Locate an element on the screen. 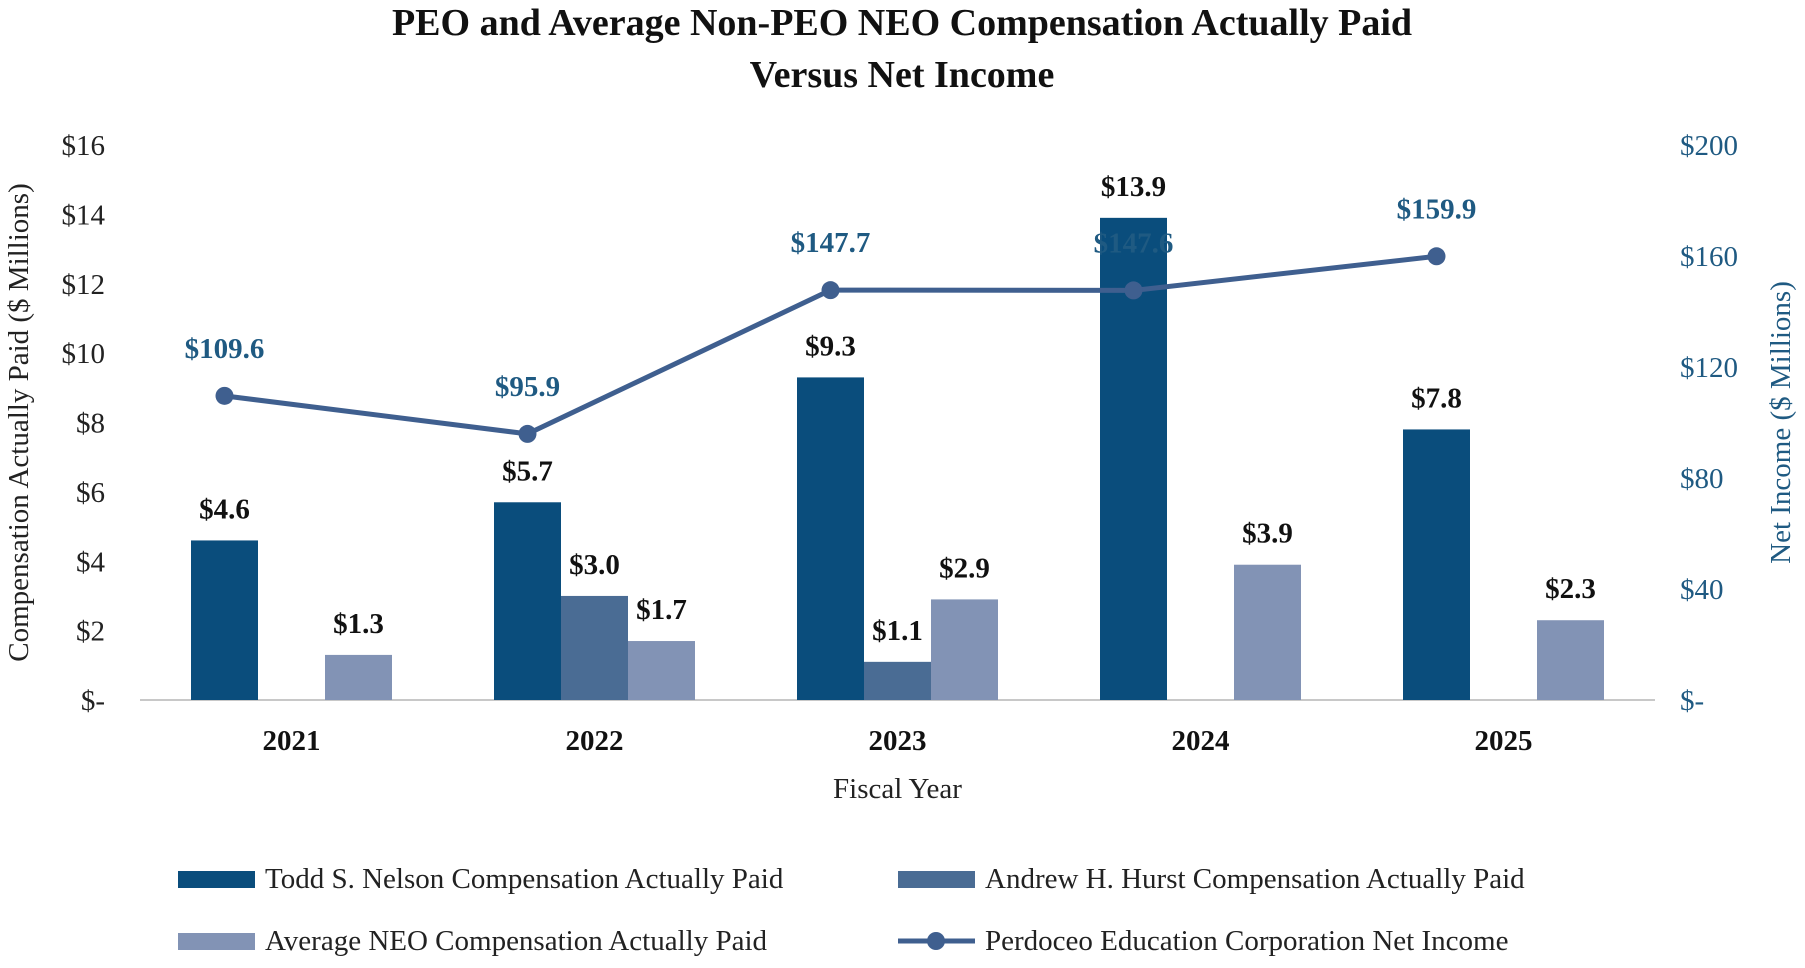 This screenshot has height=968, width=1805. y-tick-label: $8 is located at coordinates (90, 424).